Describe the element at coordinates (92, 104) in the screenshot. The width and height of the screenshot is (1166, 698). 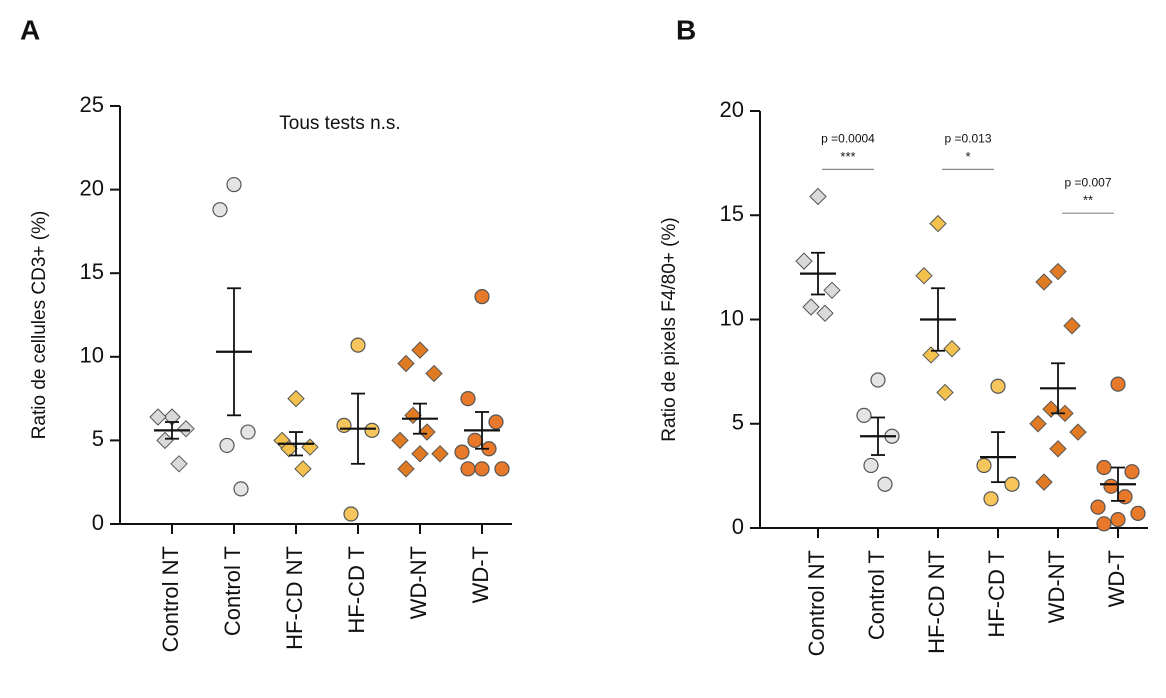
I see `y-tick-label: 25` at that location.